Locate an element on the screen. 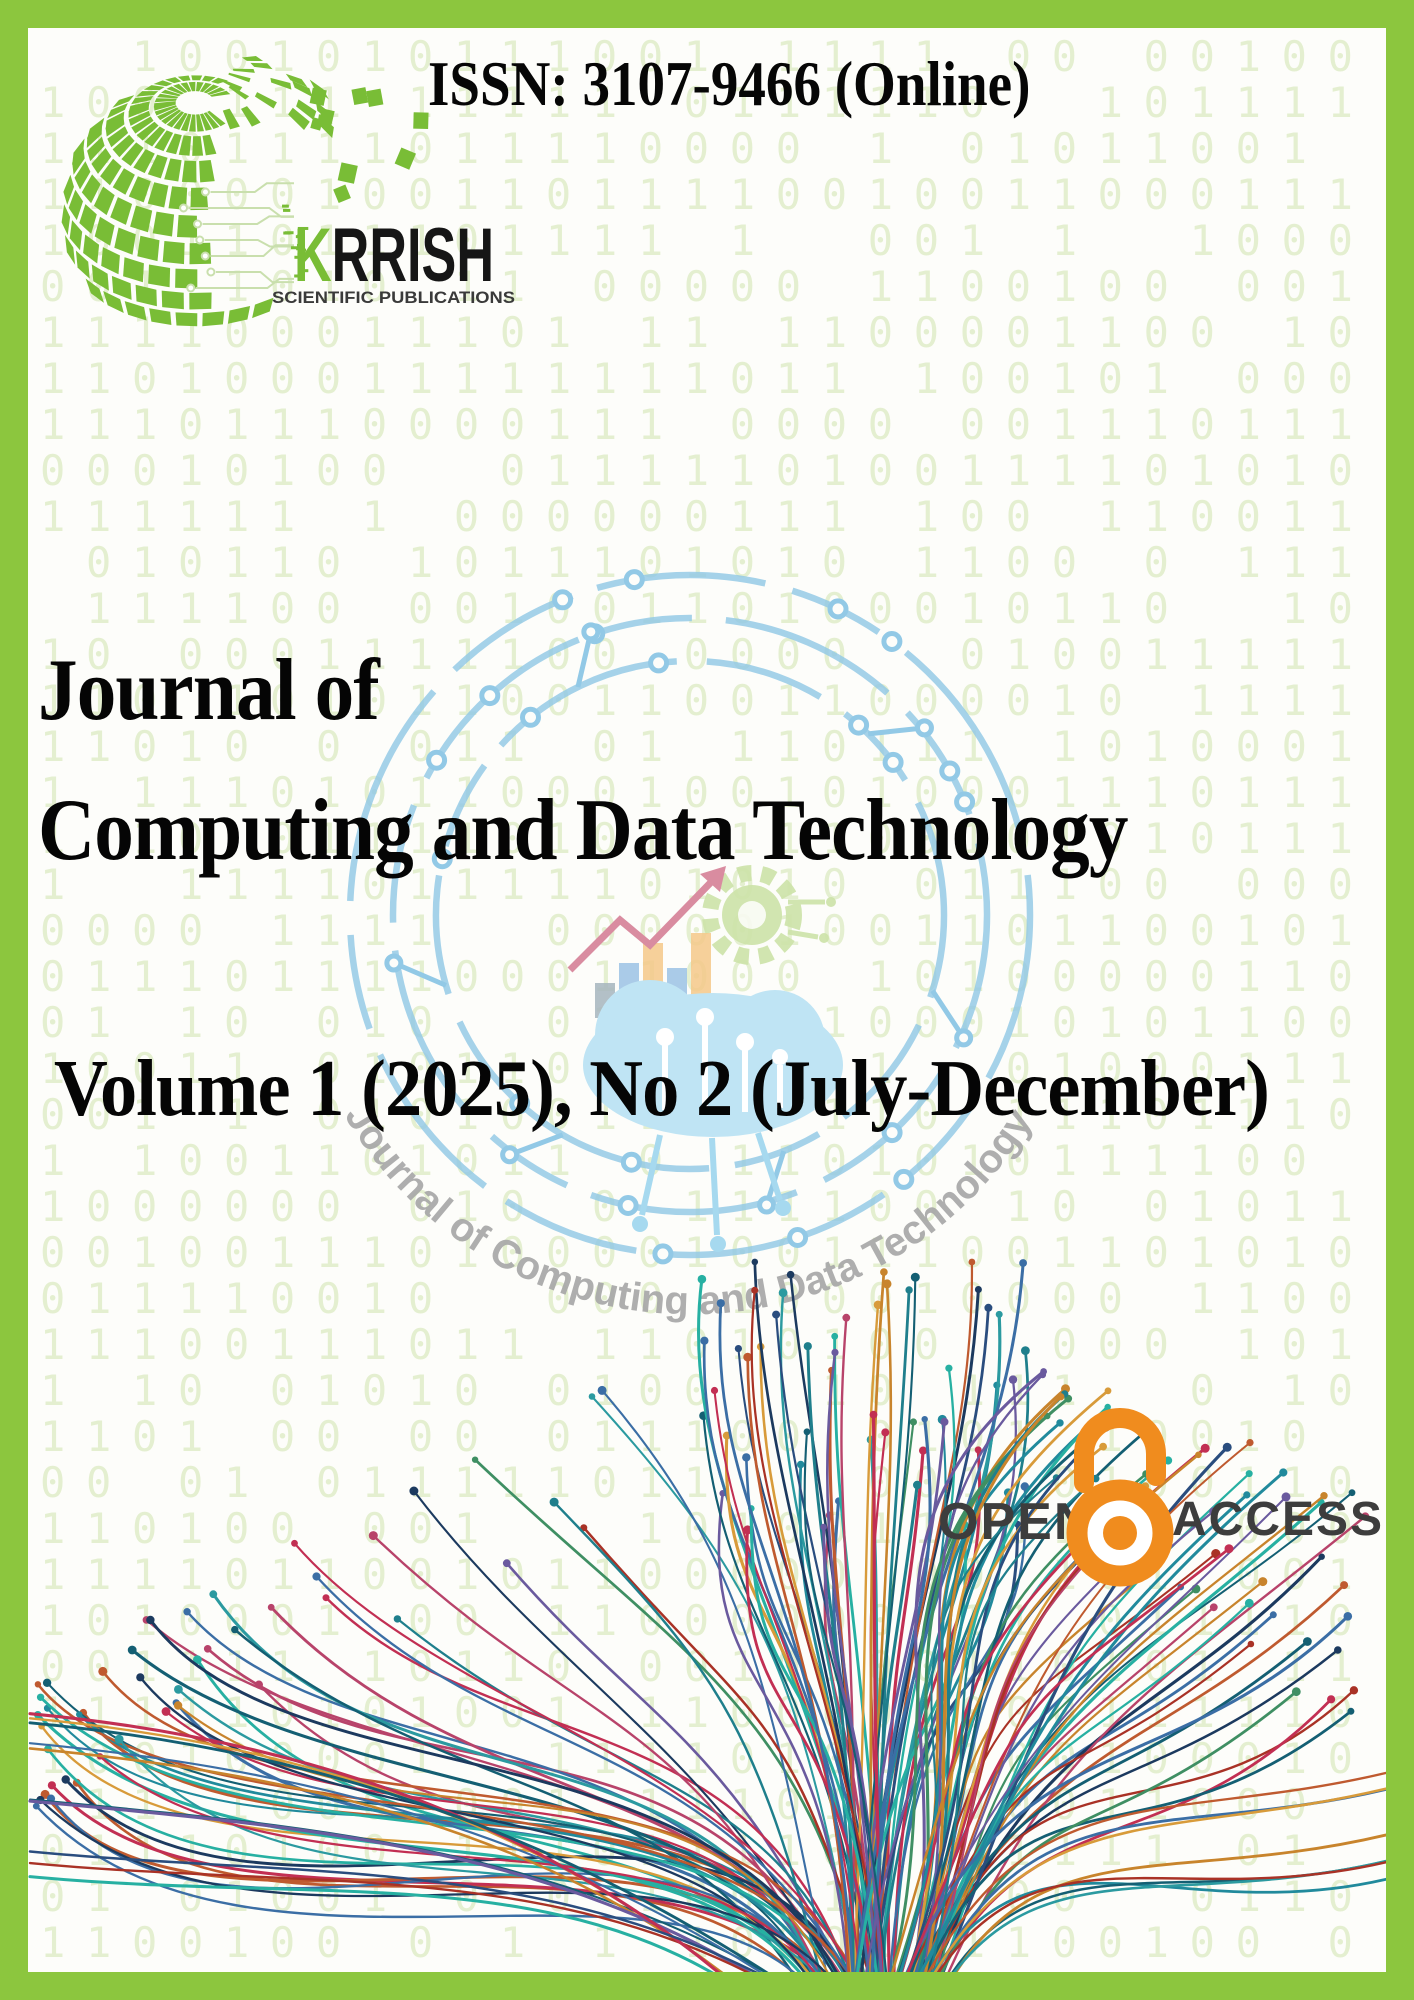  issn-text: ISSN: 3107-9466 (Online) is located at coordinates (729, 83).